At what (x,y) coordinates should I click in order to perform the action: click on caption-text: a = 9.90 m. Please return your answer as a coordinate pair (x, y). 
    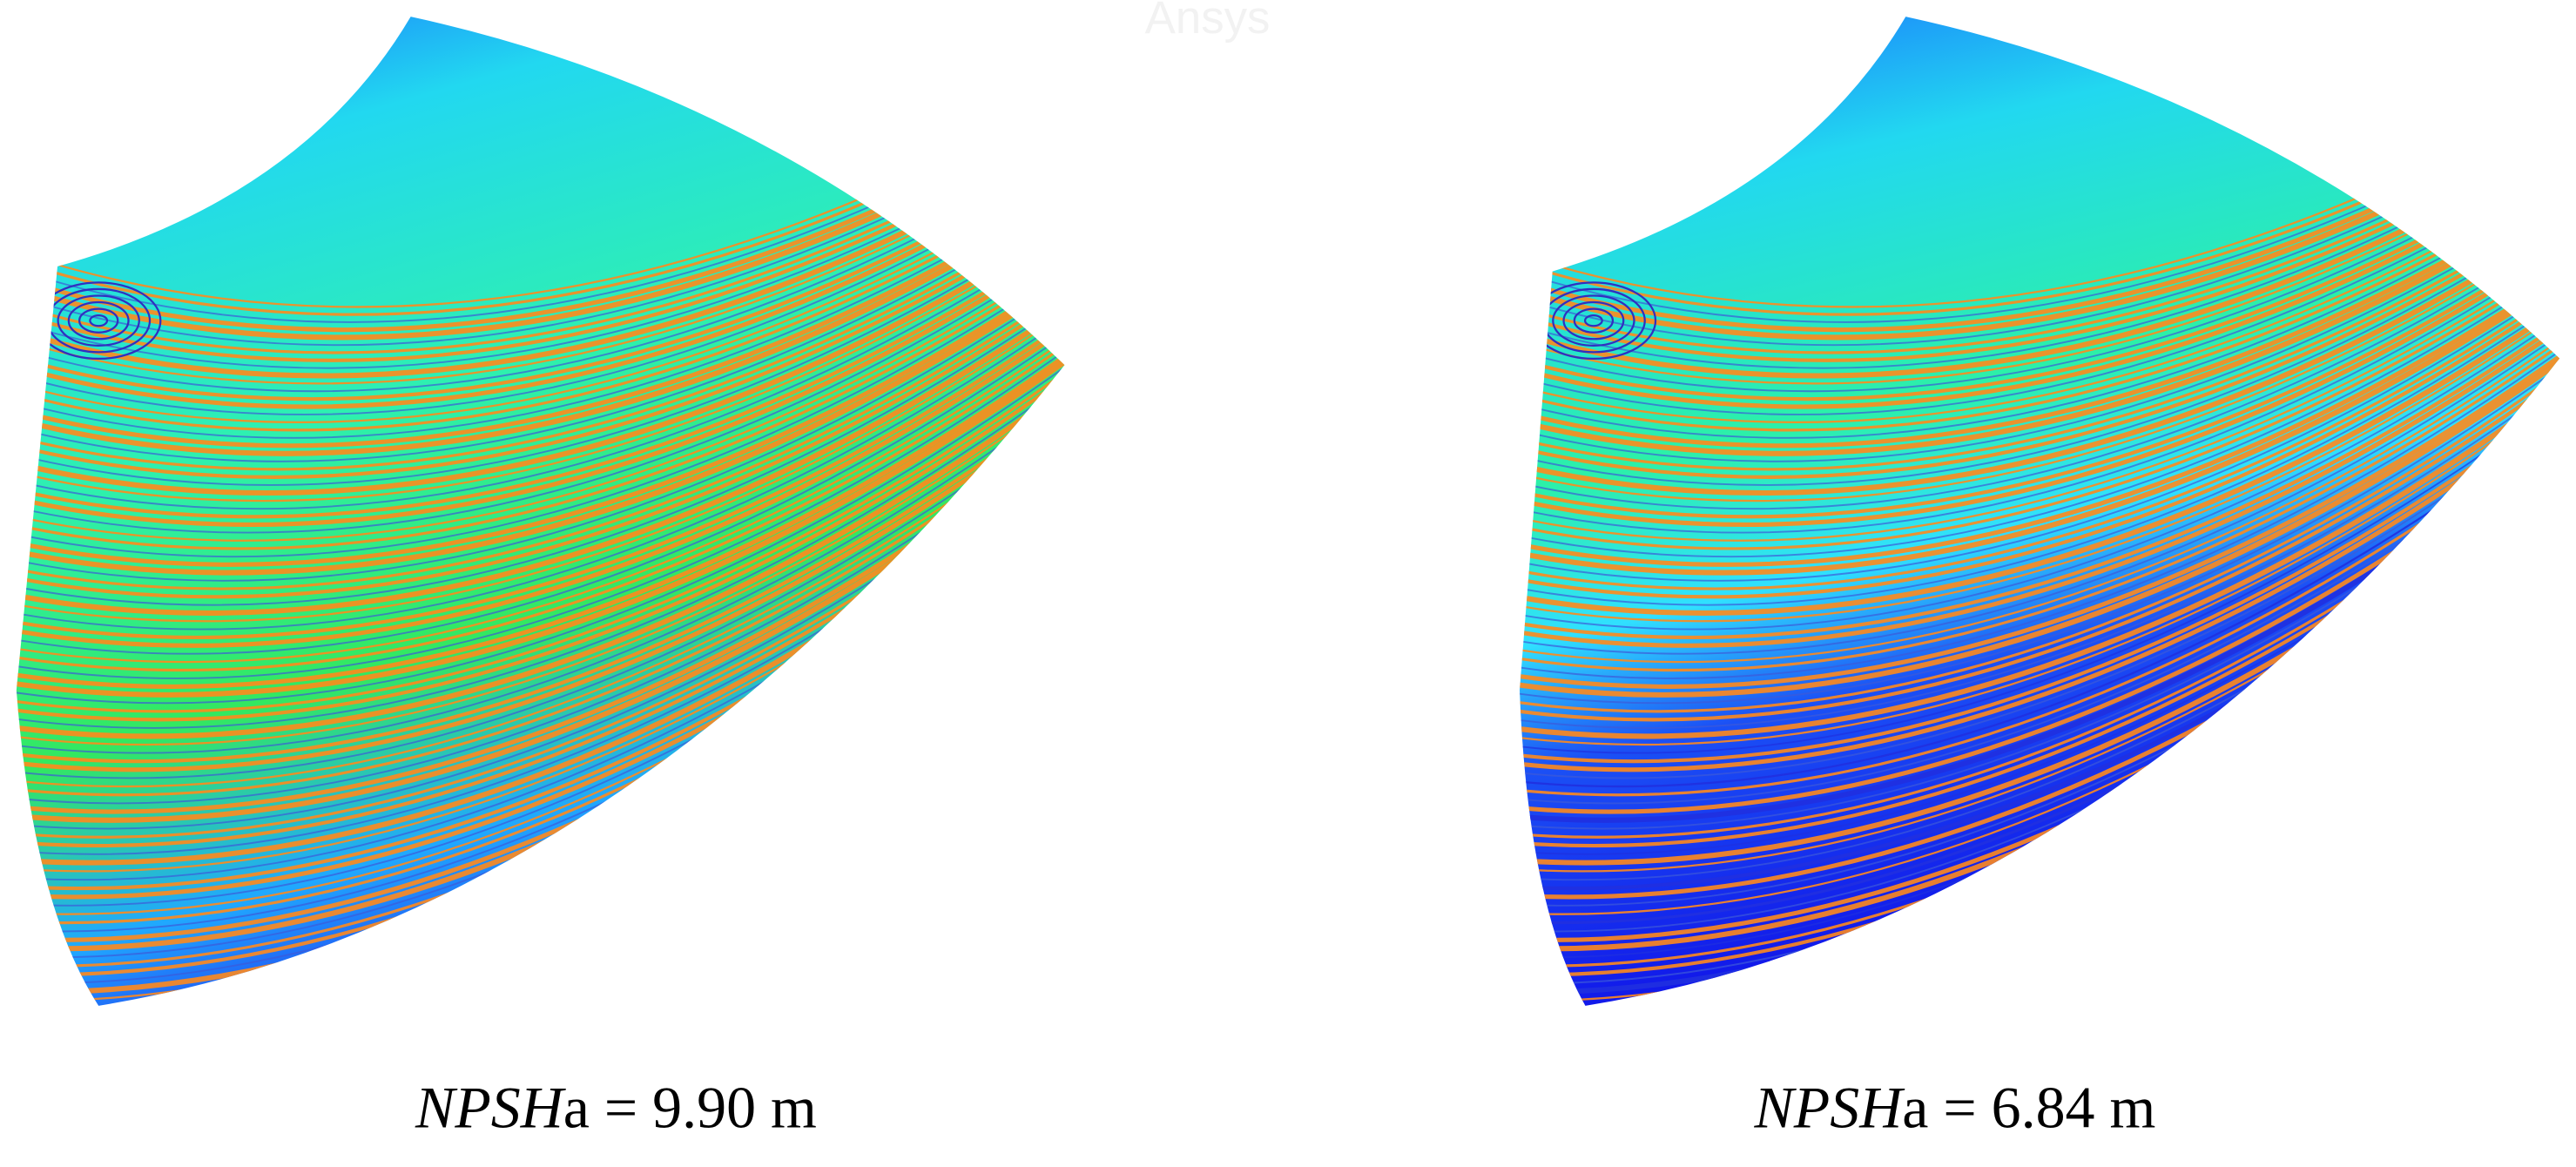
    Looking at the image, I should click on (690, 1107).